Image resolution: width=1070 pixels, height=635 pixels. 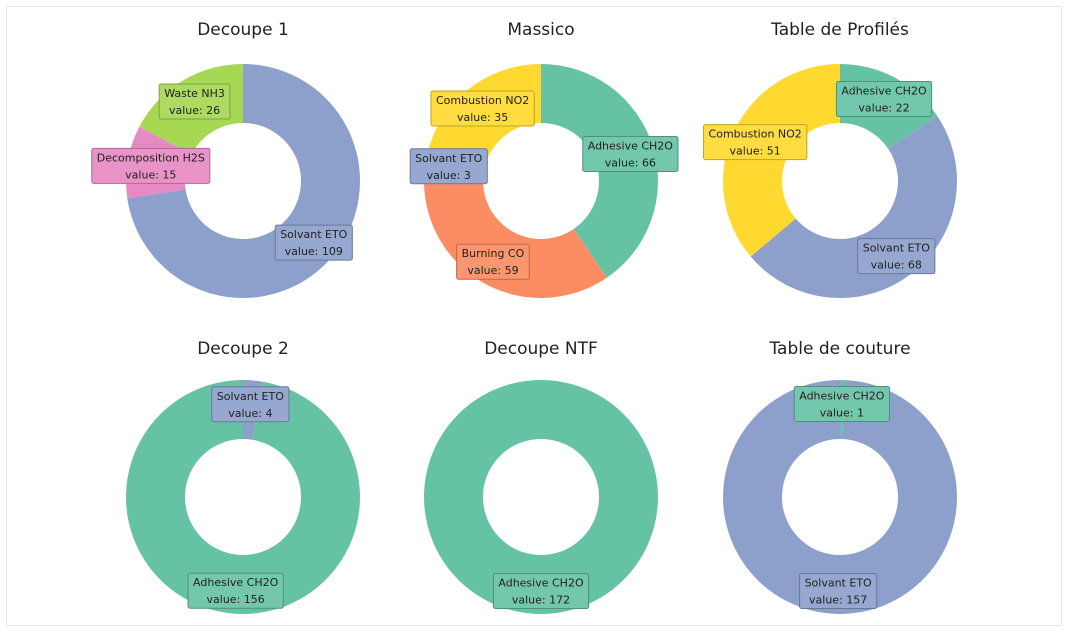 I want to click on slice-label: Solvant ETO value: 4, so click(x=250, y=404).